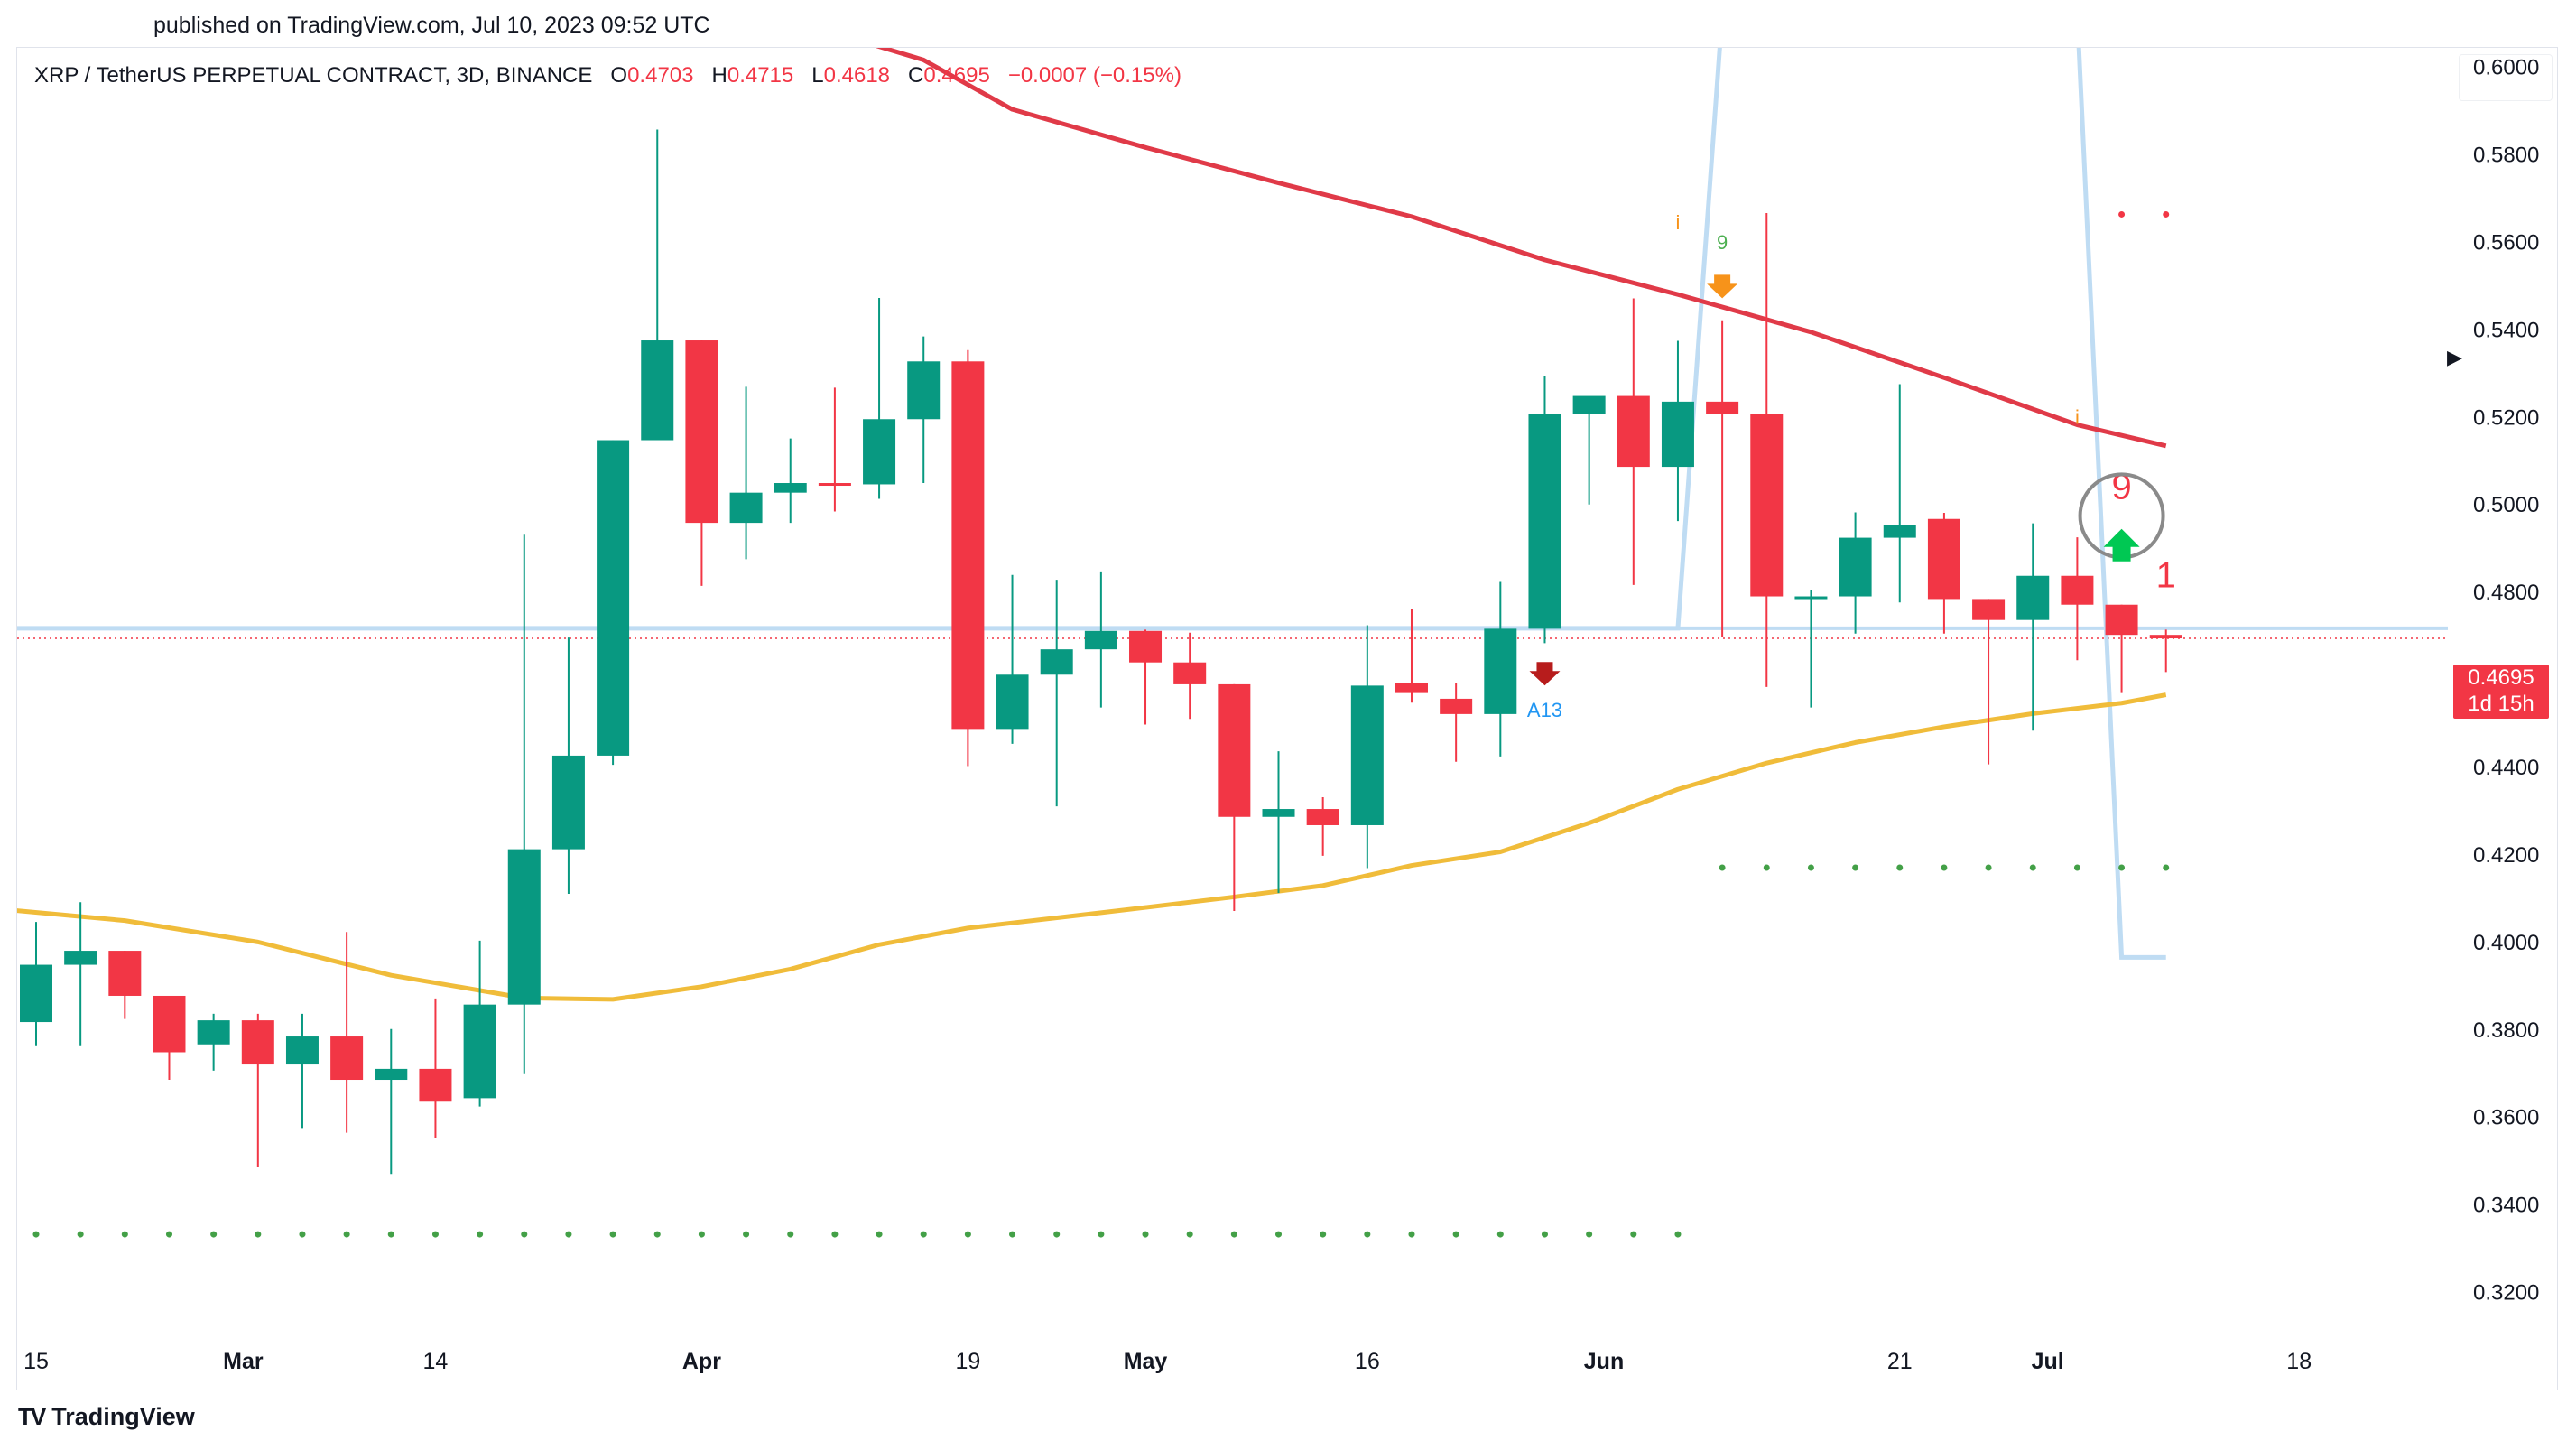  What do you see at coordinates (2455, 357) in the screenshot?
I see `scroll-right-icon: ▶` at bounding box center [2455, 357].